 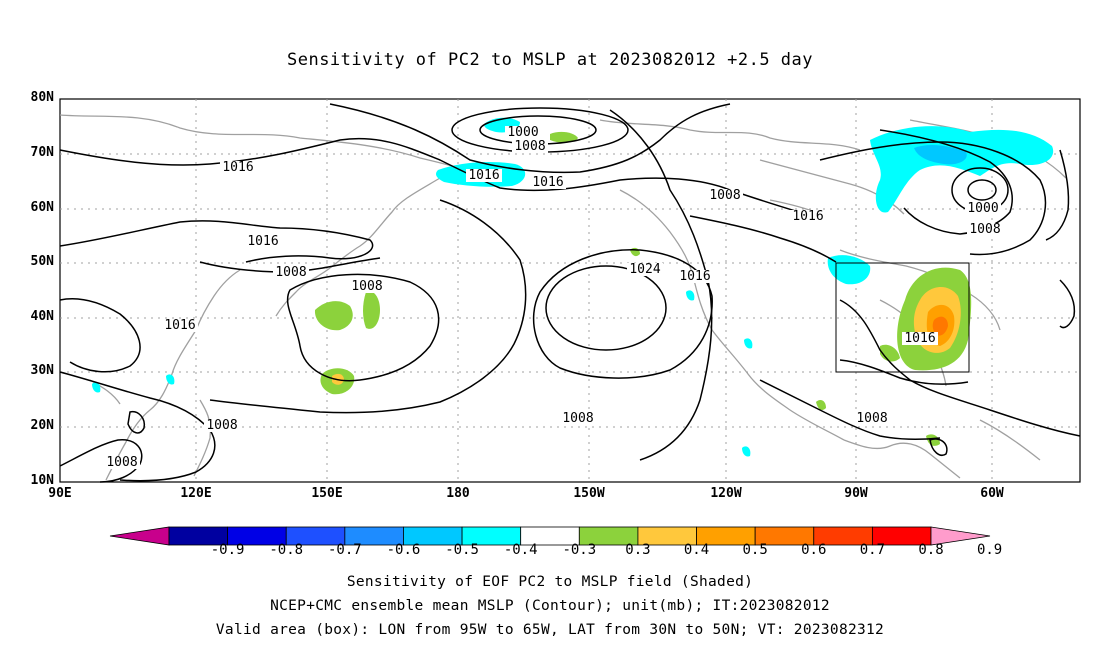 What do you see at coordinates (60, 493) in the screenshot?
I see `lon-label: 90E` at bounding box center [60, 493].